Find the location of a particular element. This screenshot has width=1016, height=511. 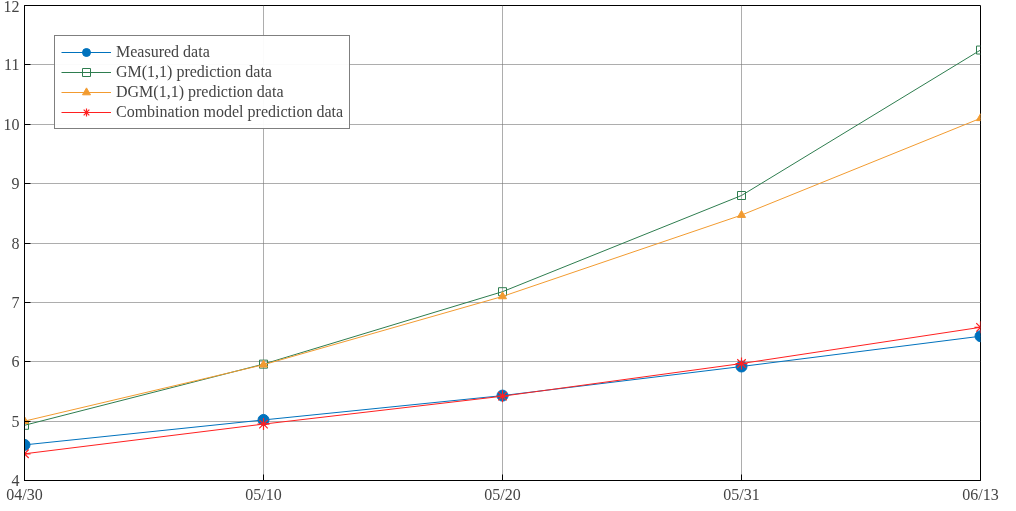

legend-label: Measured data is located at coordinates (163, 52).